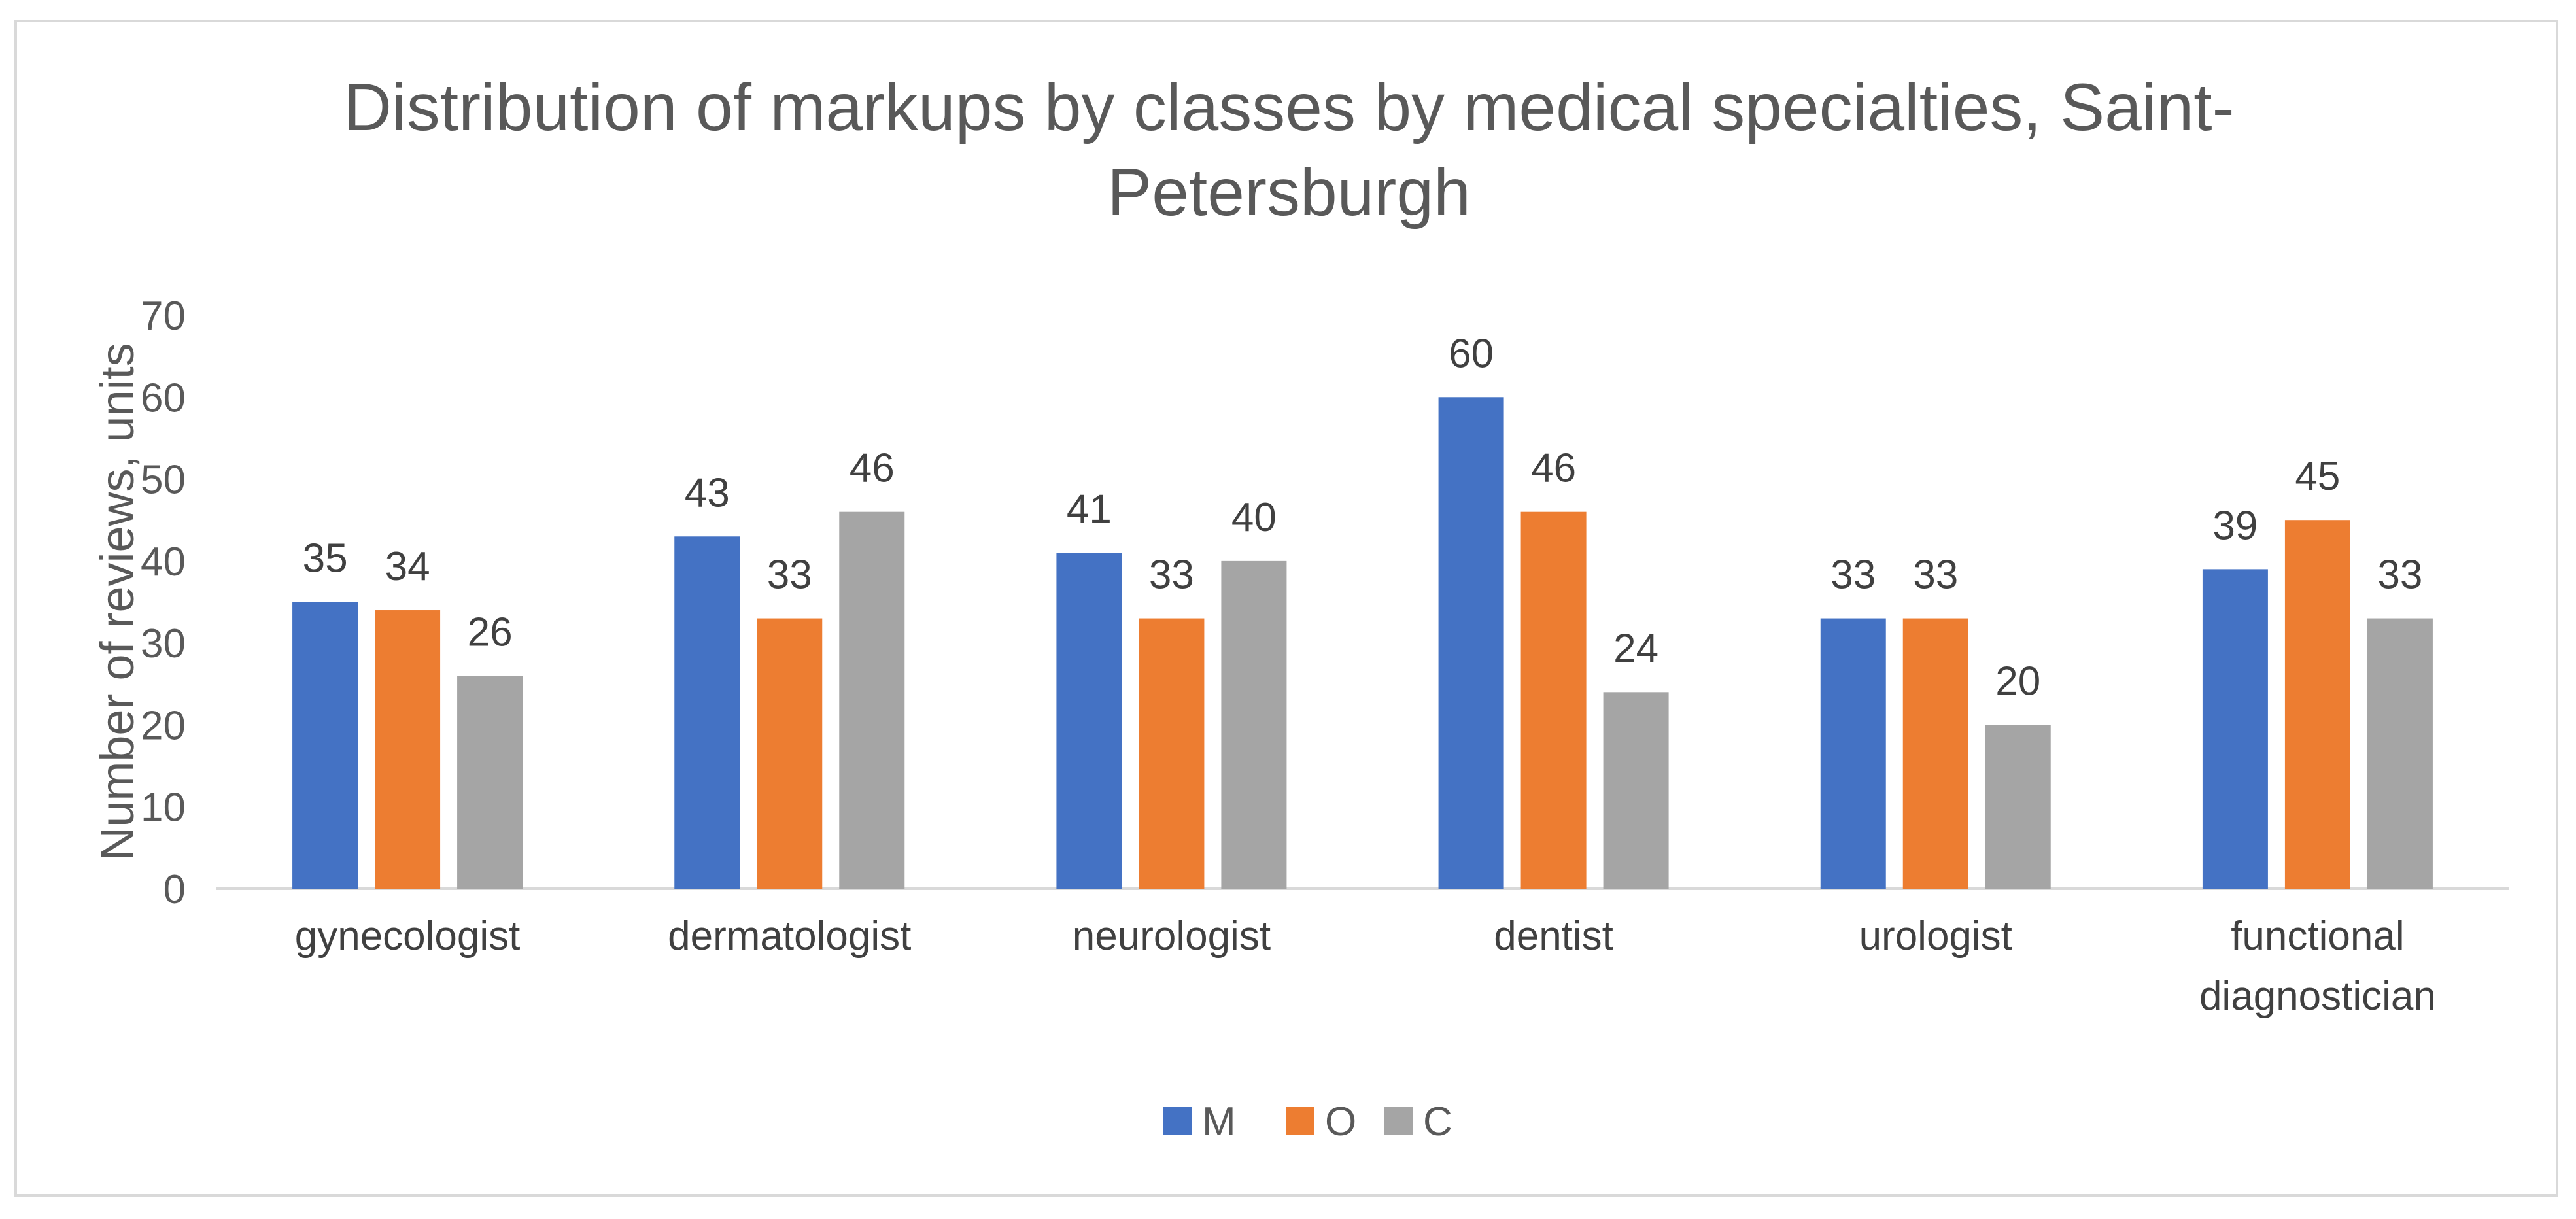 The height and width of the screenshot is (1219, 2576). Describe the element at coordinates (1289, 192) in the screenshot. I see `chart-title-line-2: Petersburgh` at that location.